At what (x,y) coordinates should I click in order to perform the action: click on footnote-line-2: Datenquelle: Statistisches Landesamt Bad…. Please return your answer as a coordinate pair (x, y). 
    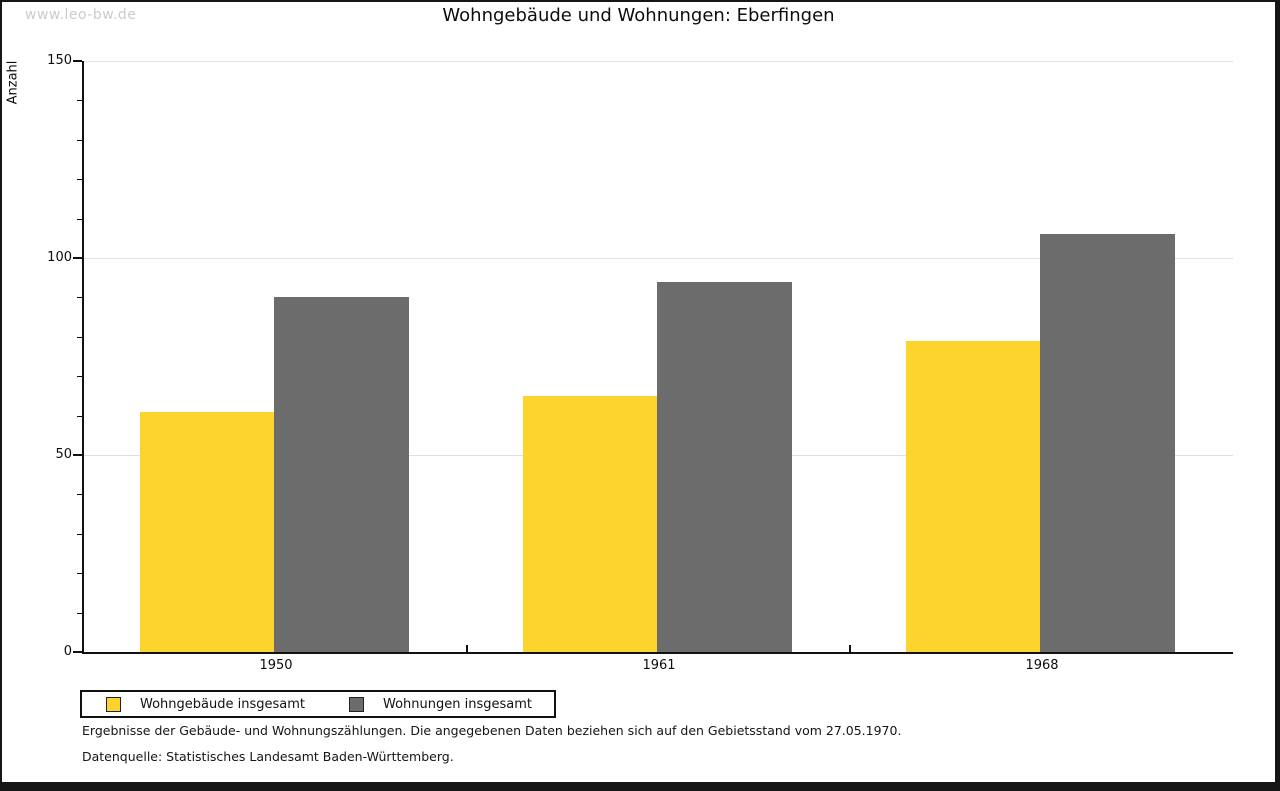
    Looking at the image, I should click on (268, 756).